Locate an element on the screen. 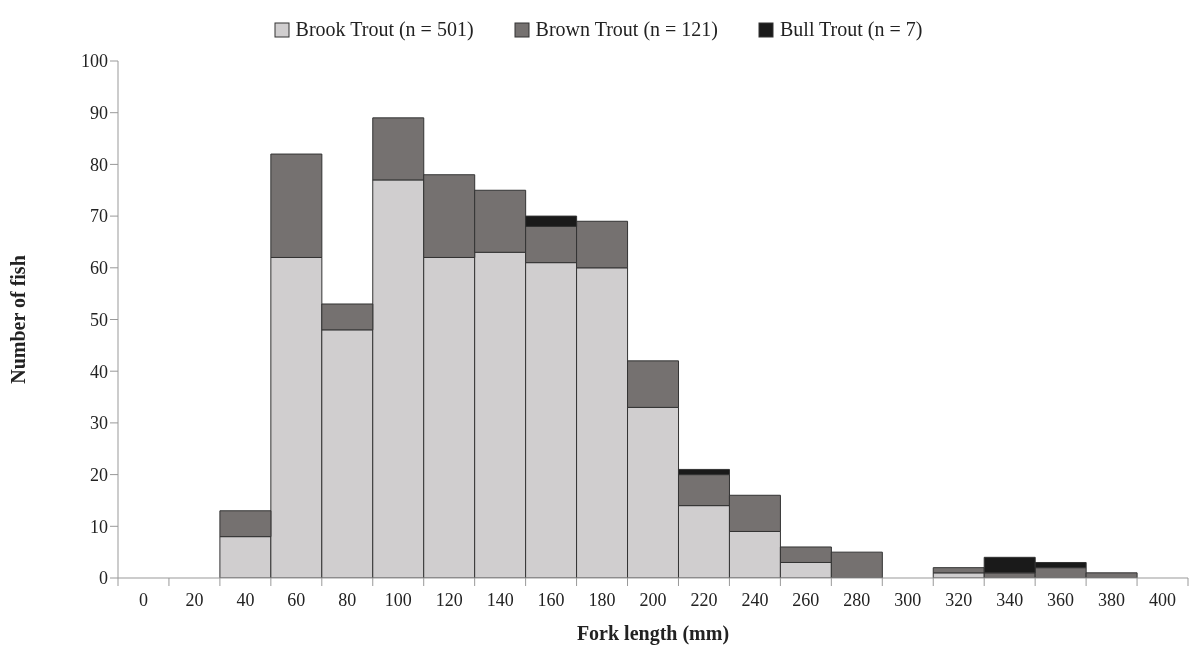 The image size is (1204, 672). x-tick-label: 140 is located at coordinates (500, 600).